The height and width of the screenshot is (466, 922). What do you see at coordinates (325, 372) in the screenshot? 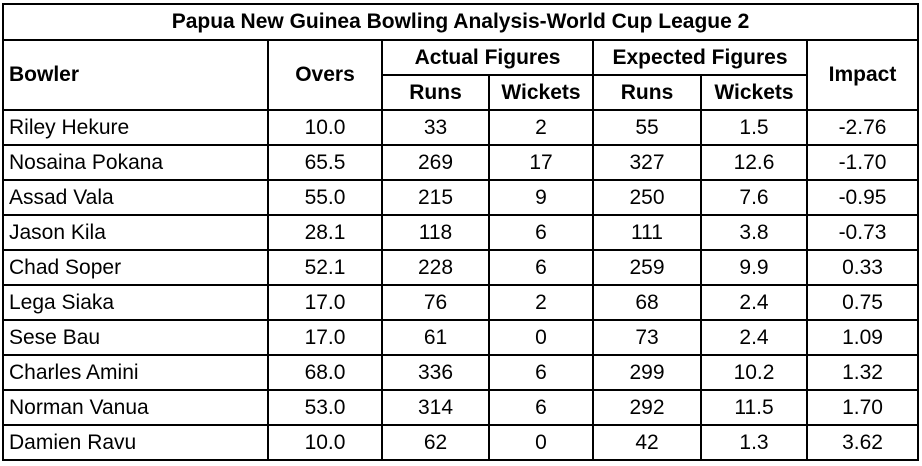
I see `cell-overs: 68.0` at bounding box center [325, 372].